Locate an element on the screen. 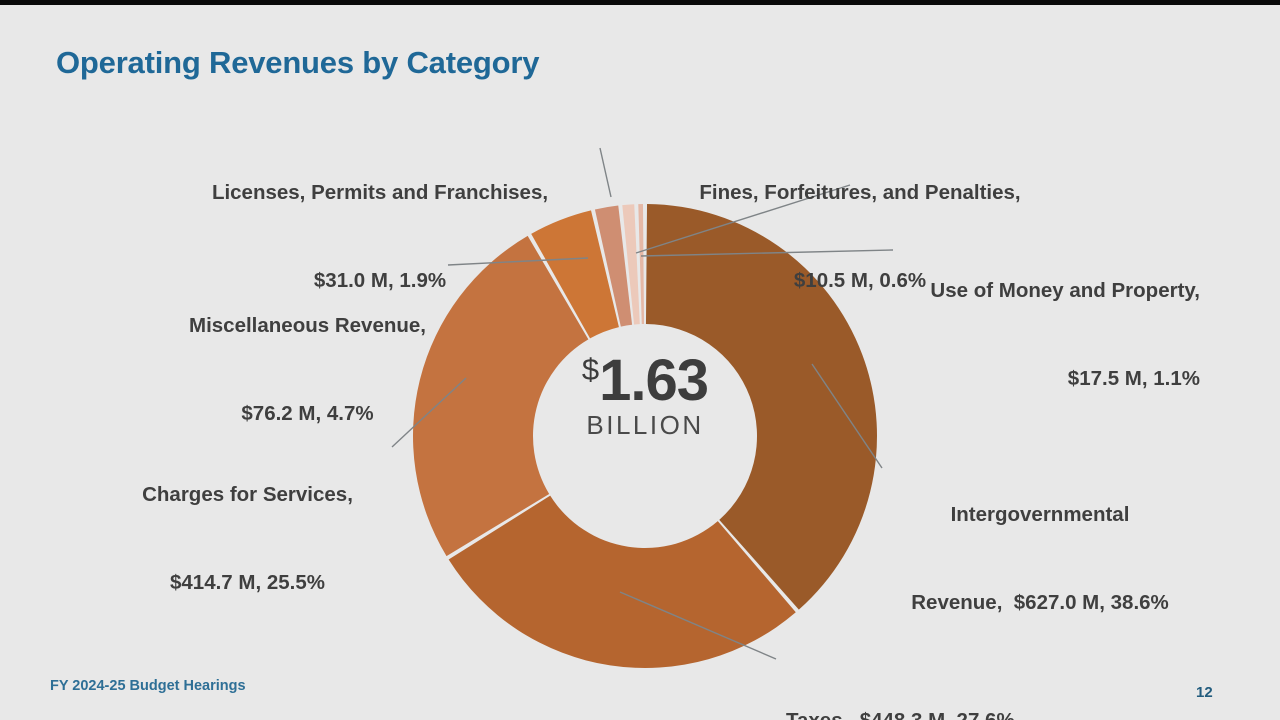 The height and width of the screenshot is (720, 1280). leader-line-taxes is located at coordinates (698, 625).